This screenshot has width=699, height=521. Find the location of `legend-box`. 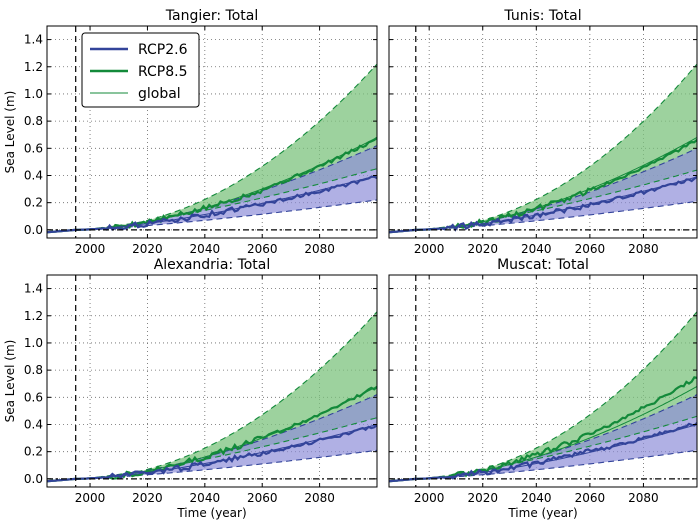

legend-box is located at coordinates (140, 70).